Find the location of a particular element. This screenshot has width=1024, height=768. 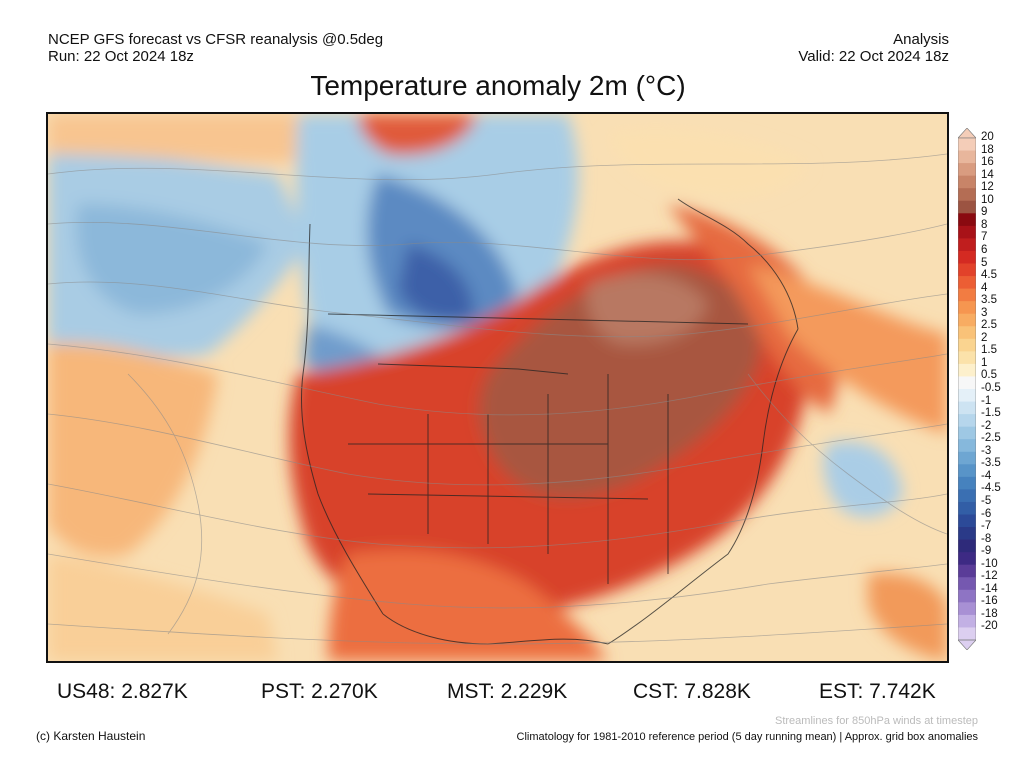

colorbar-tick-label: 0.5 is located at coordinates (989, 375).